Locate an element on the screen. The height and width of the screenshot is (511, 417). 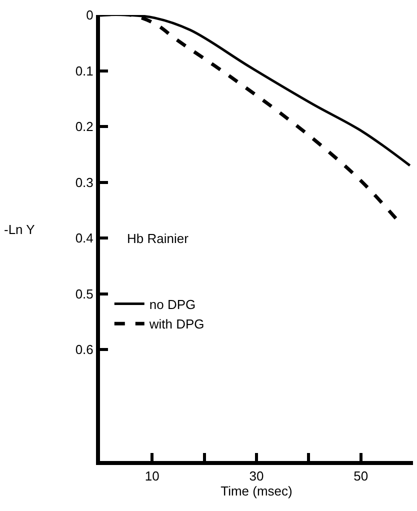
y-tick-label: 0.2 is located at coordinates (84, 126).